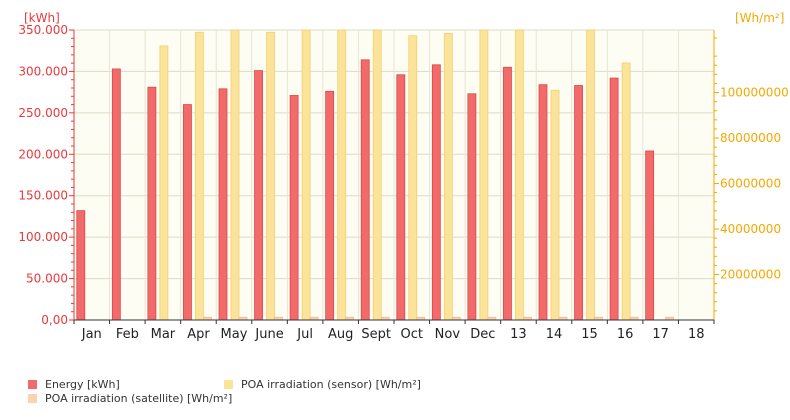 The width and height of the screenshot is (790, 420). What do you see at coordinates (436, 192) in the screenshot?
I see `bar-energy-Nov` at bounding box center [436, 192].